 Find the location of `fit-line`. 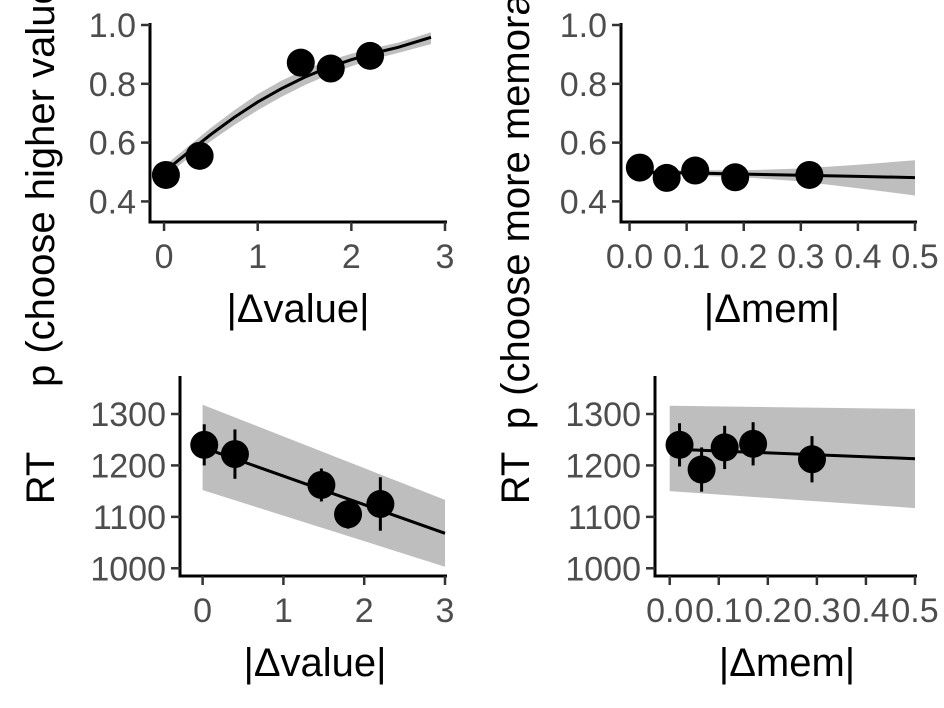

fit-line is located at coordinates (792, 454).